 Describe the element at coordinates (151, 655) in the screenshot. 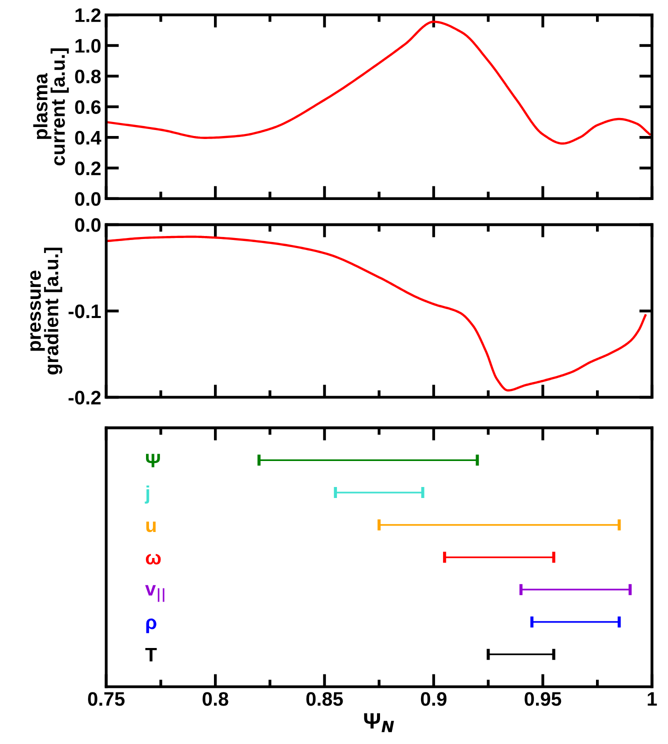

I see `y-tick-label: T` at that location.